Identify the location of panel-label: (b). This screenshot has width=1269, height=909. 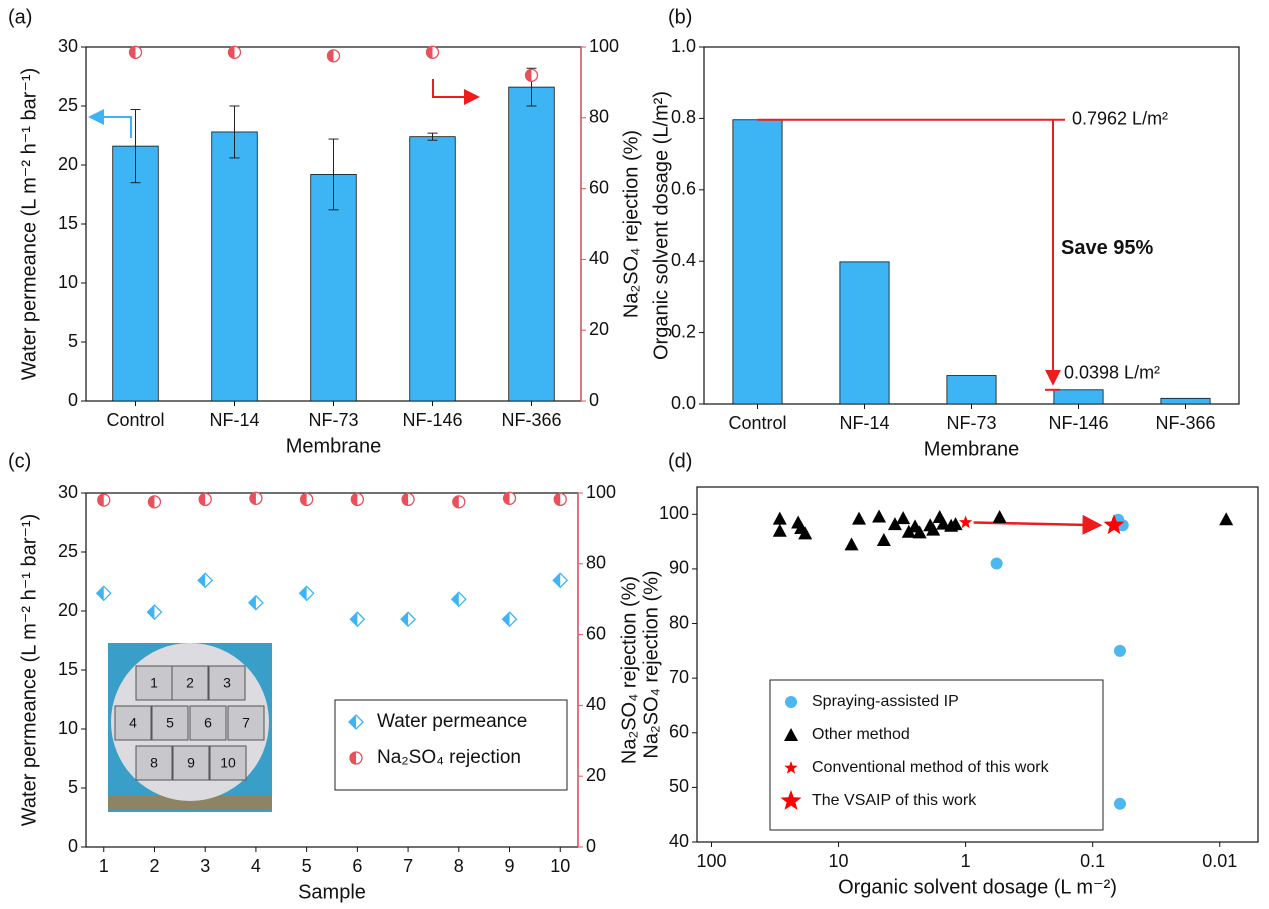
(680, 17).